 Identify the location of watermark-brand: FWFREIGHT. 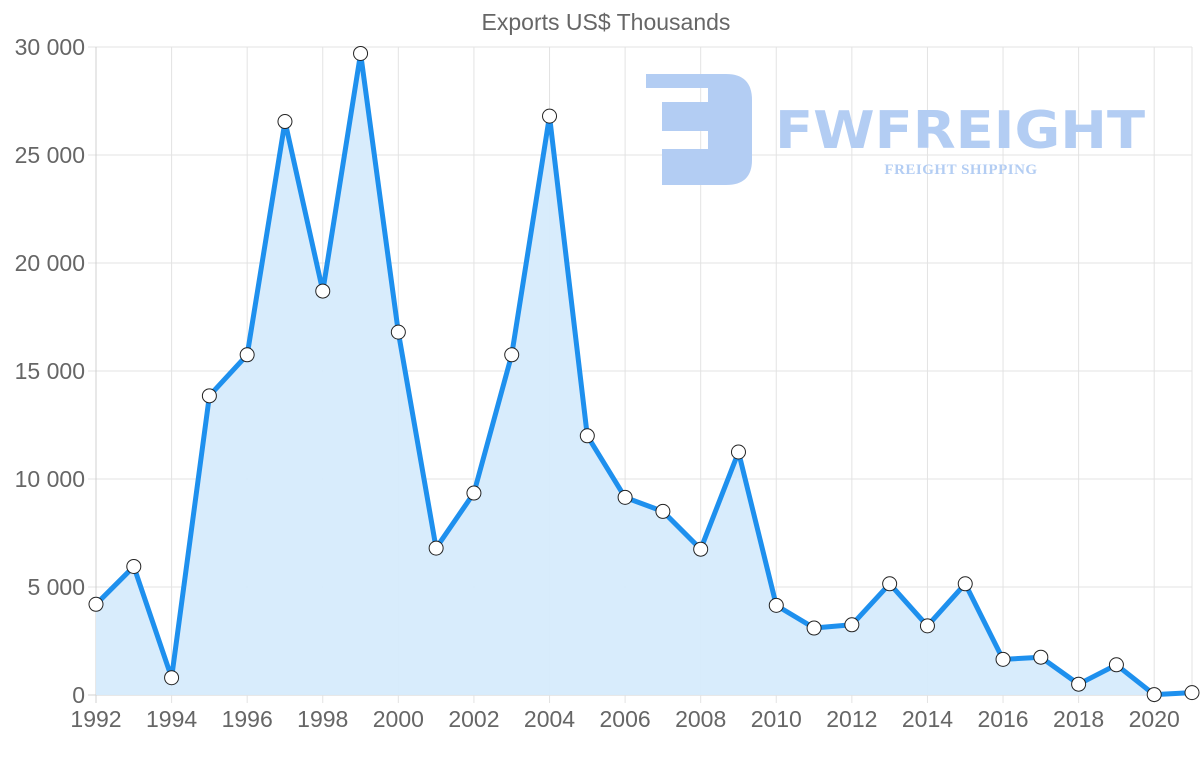
(960, 131).